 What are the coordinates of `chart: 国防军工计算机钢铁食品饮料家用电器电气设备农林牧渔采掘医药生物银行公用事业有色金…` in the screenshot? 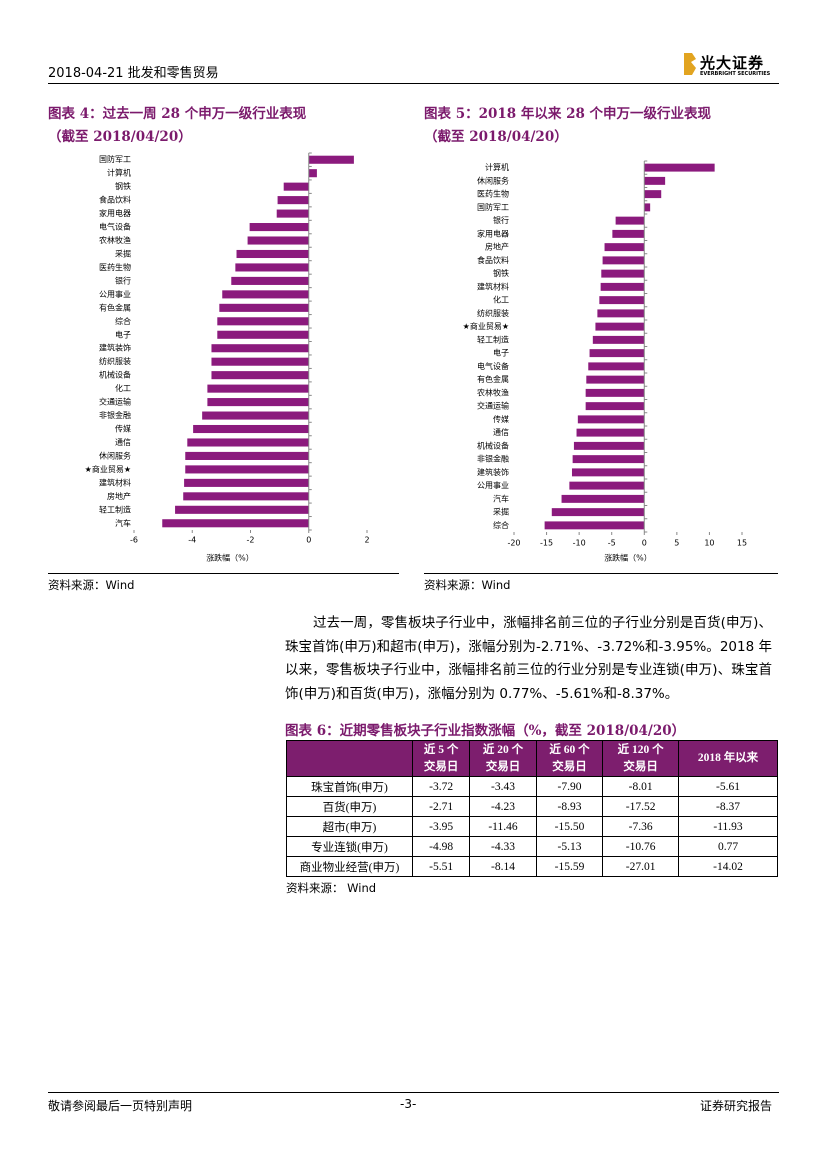 It's located at (227, 357).